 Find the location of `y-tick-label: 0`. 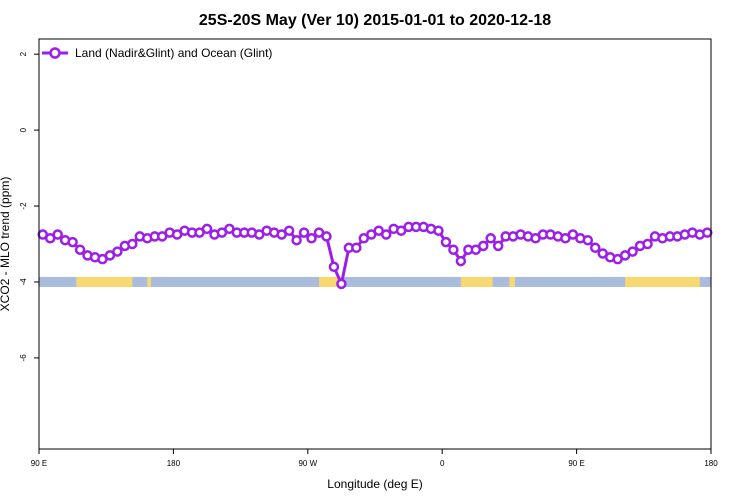

y-tick-label: 0 is located at coordinates (23, 129).